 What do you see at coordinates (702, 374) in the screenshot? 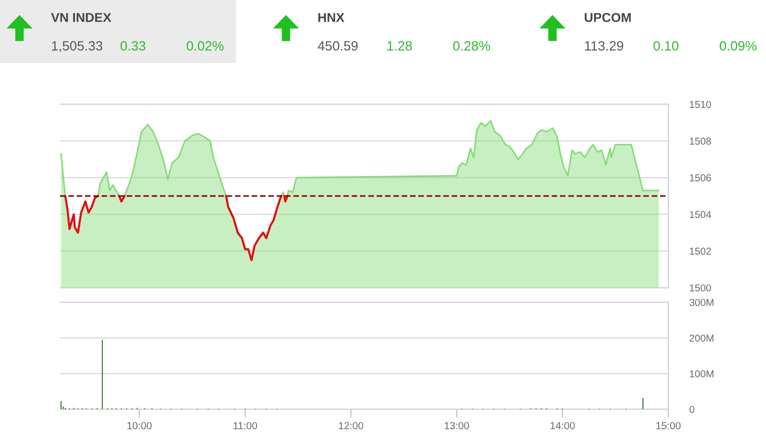
I see `y-tick-label: 100M` at bounding box center [702, 374].